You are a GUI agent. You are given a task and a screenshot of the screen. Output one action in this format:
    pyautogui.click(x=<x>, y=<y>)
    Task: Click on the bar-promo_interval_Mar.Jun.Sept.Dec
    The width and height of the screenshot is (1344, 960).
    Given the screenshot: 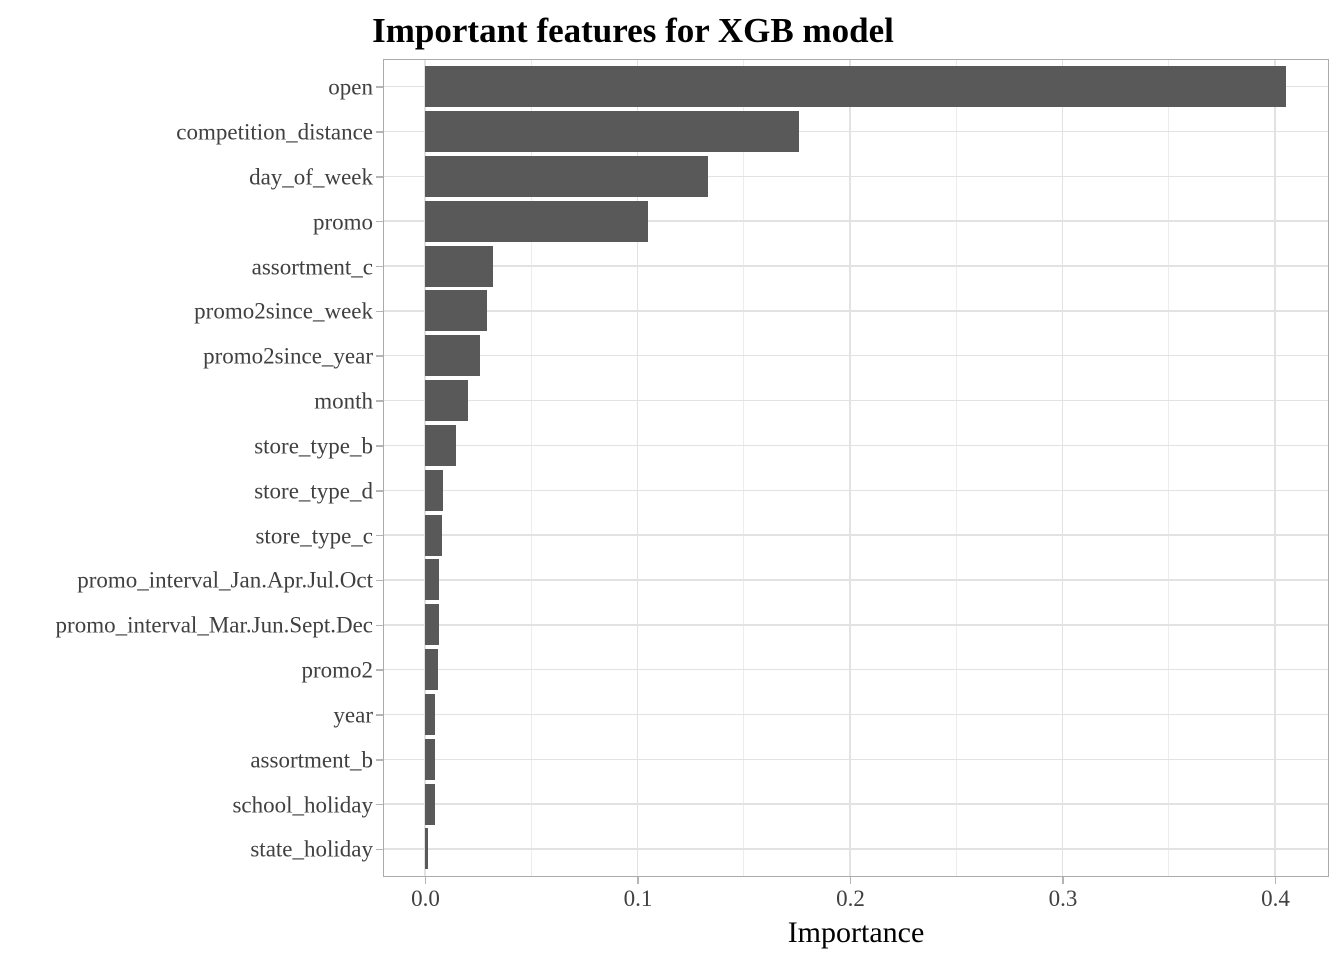 What is the action you would take?
    pyautogui.click(x=432, y=625)
    